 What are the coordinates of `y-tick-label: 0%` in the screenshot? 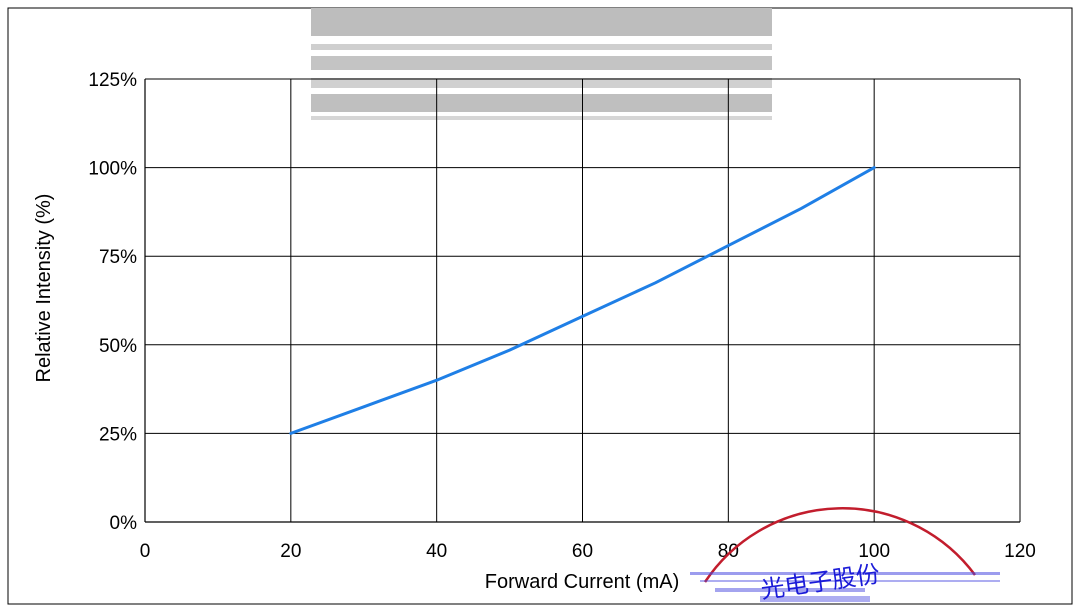 It's located at (124, 523).